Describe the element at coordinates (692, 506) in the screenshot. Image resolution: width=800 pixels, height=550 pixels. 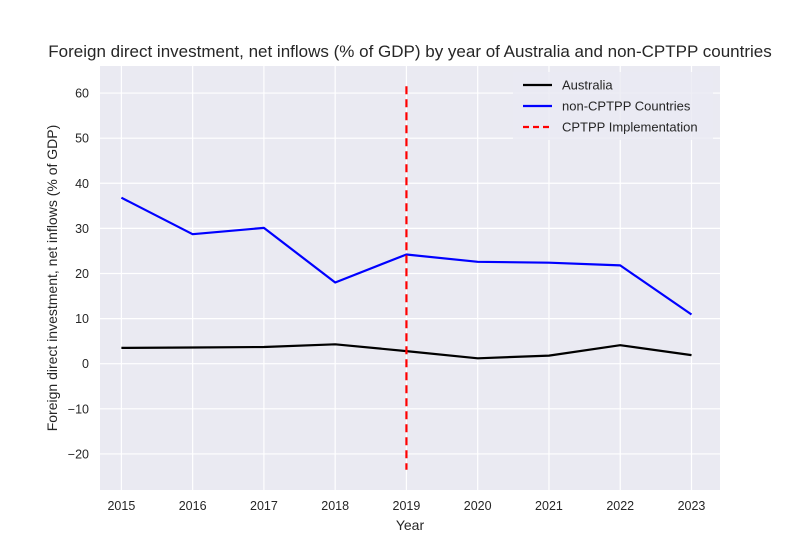
I see `x-tick-label: 2023` at that location.